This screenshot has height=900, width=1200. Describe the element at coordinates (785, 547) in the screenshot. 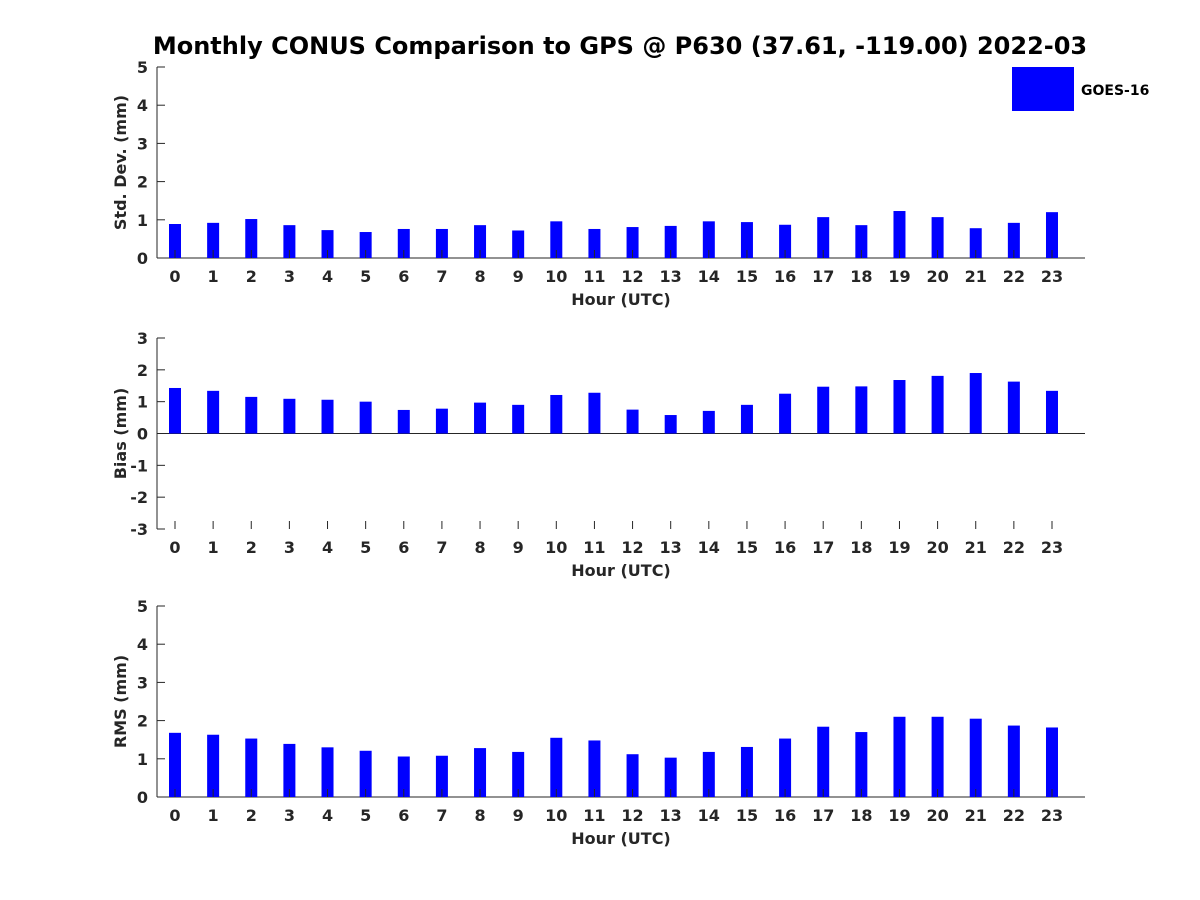

I see `x-tick-label: 16` at that location.